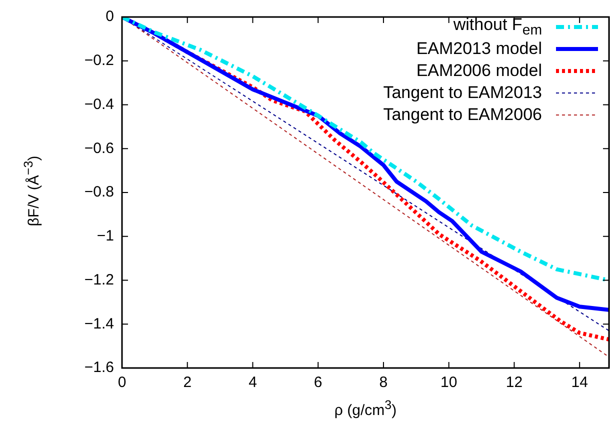 This screenshot has height=423, width=610. I want to click on x-tick-label: 6, so click(318, 383).